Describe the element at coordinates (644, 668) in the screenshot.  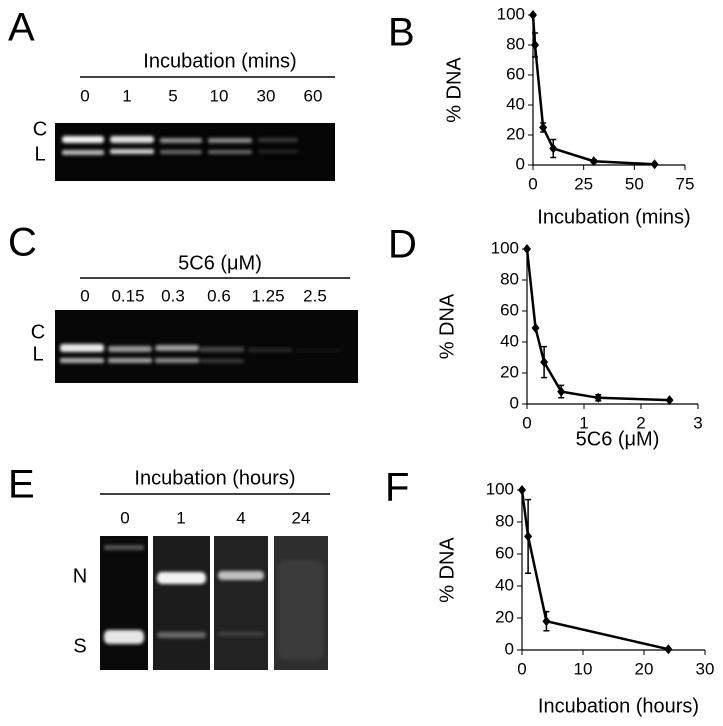
I see `x-tick-label: 20` at that location.